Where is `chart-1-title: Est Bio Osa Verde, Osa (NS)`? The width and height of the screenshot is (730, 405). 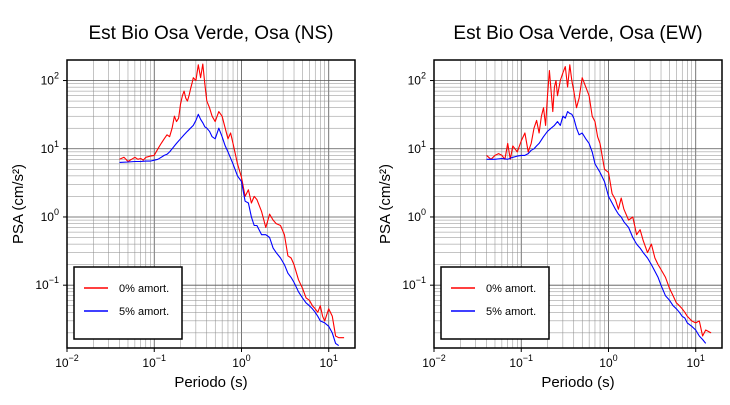 chart-1-title: Est Bio Osa Verde, Osa (NS) is located at coordinates (211, 33).